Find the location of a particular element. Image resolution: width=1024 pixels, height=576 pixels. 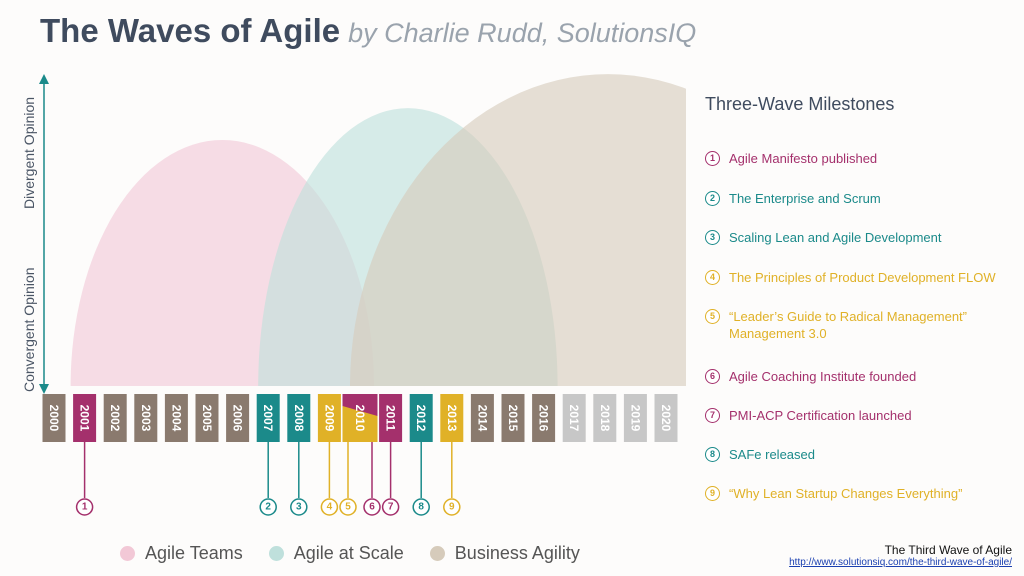

year-label: 2007 is located at coordinates (268, 418).